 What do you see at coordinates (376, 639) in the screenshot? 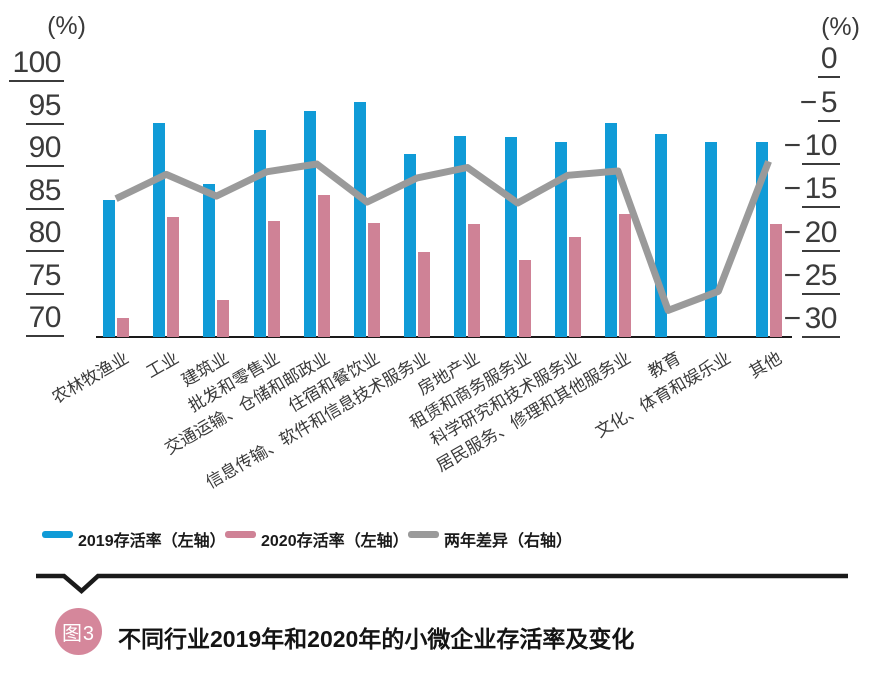
I see `figure-title: 不同行业2019年和2020年的小微企业存活率及变化` at bounding box center [376, 639].